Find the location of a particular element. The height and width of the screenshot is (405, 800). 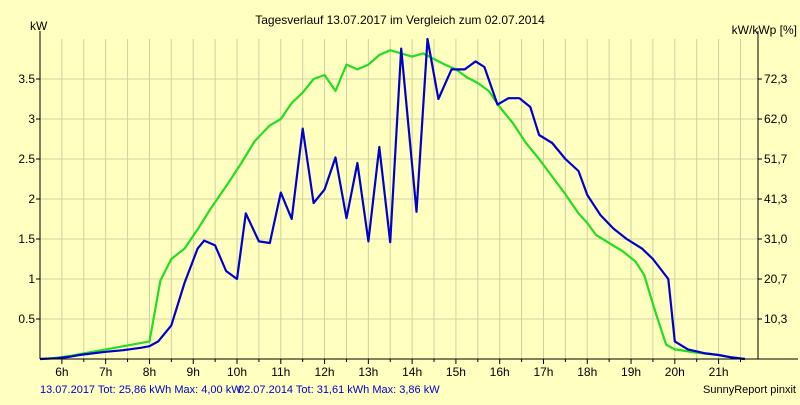

x-tick-label: 20h is located at coordinates (675, 372).